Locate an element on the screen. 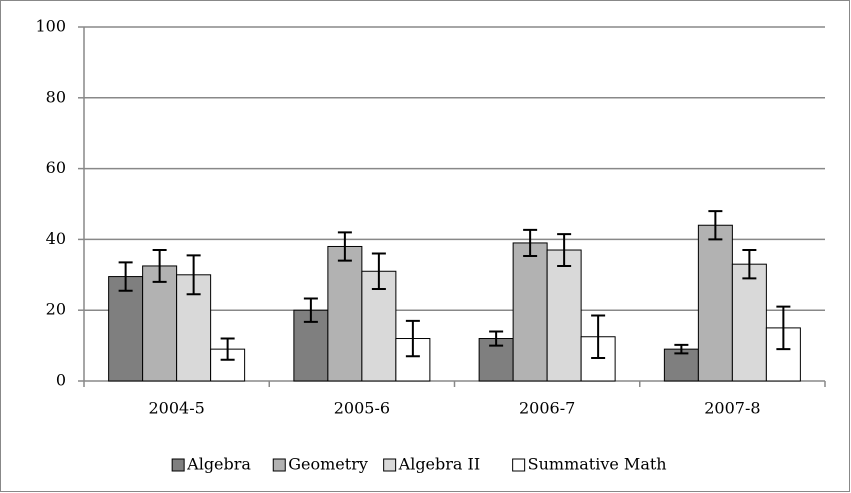  y-tick-label: 60 is located at coordinates (56, 167).